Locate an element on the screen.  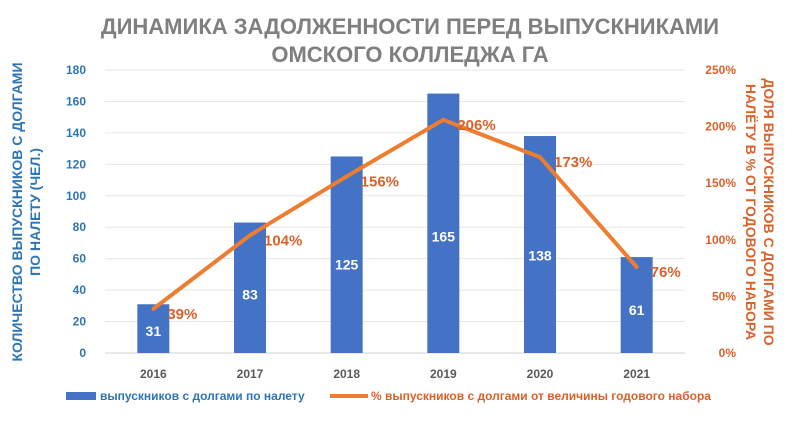
x-tick-label: 2016 is located at coordinates (153, 374).